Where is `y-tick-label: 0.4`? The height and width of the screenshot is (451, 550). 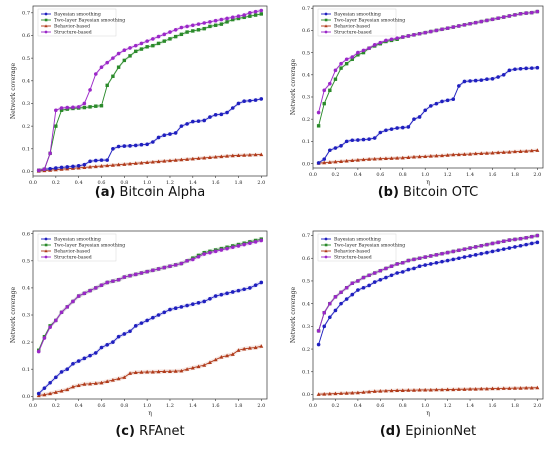
y-tick-label: 0.4 is located at coordinates (26, 289).